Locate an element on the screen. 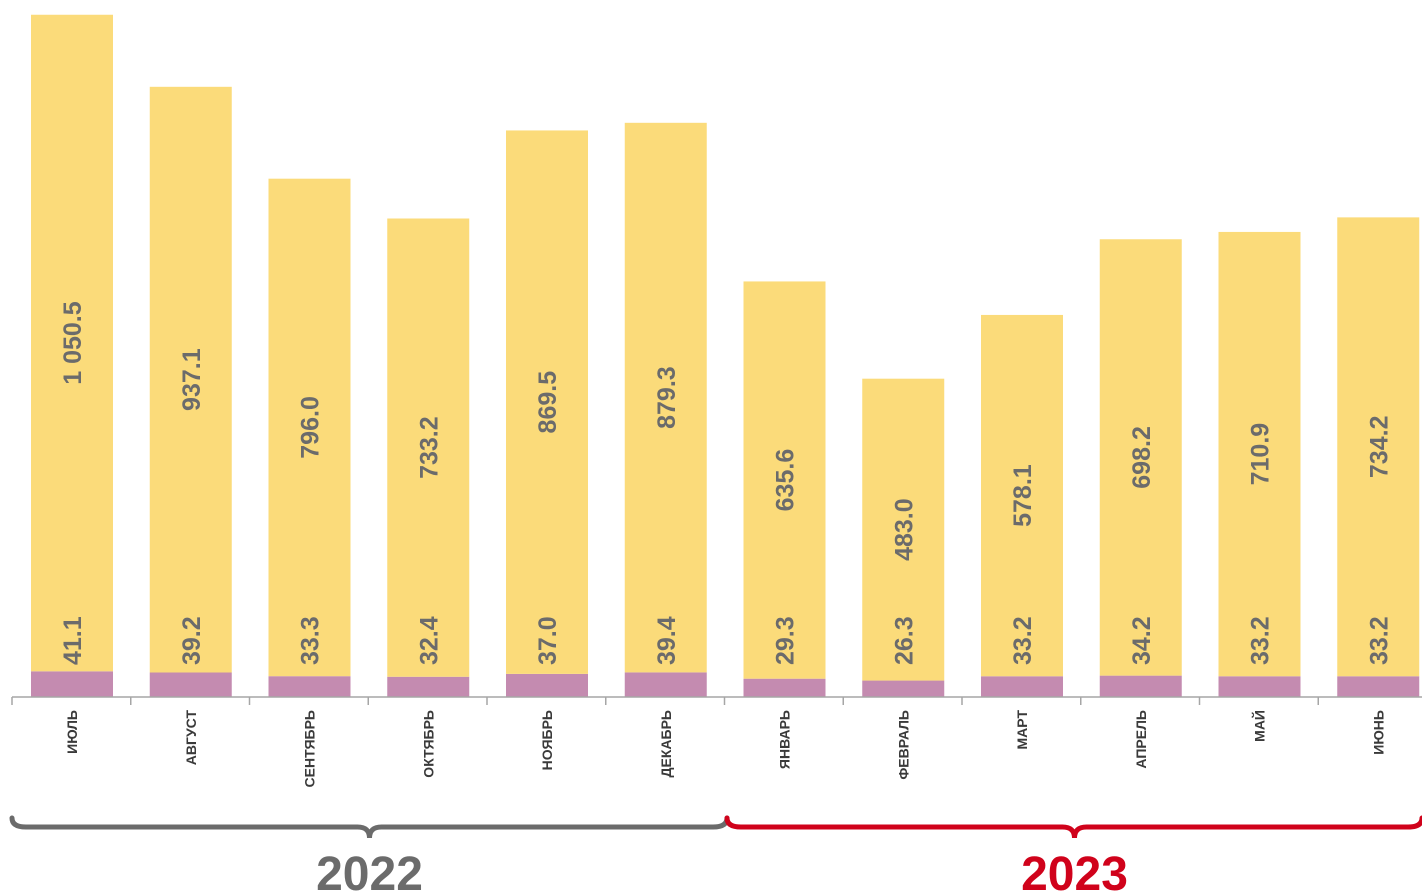 This screenshot has height=893, width=1422. x-tick-label: ДЕКАБРЬ is located at coordinates (666, 743).